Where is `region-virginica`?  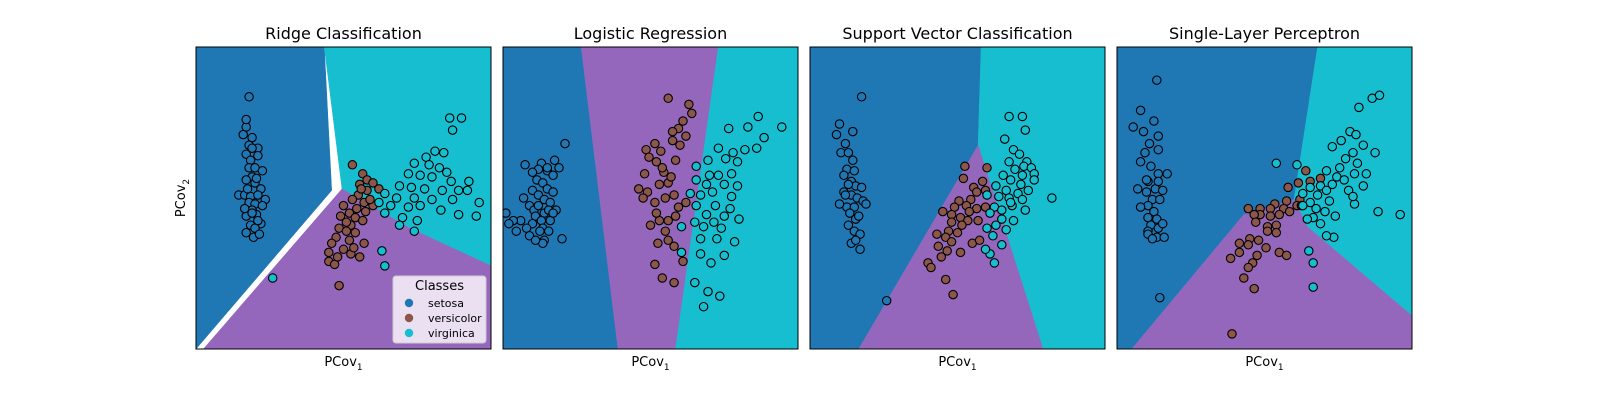
region-virginica is located at coordinates (736, 198).